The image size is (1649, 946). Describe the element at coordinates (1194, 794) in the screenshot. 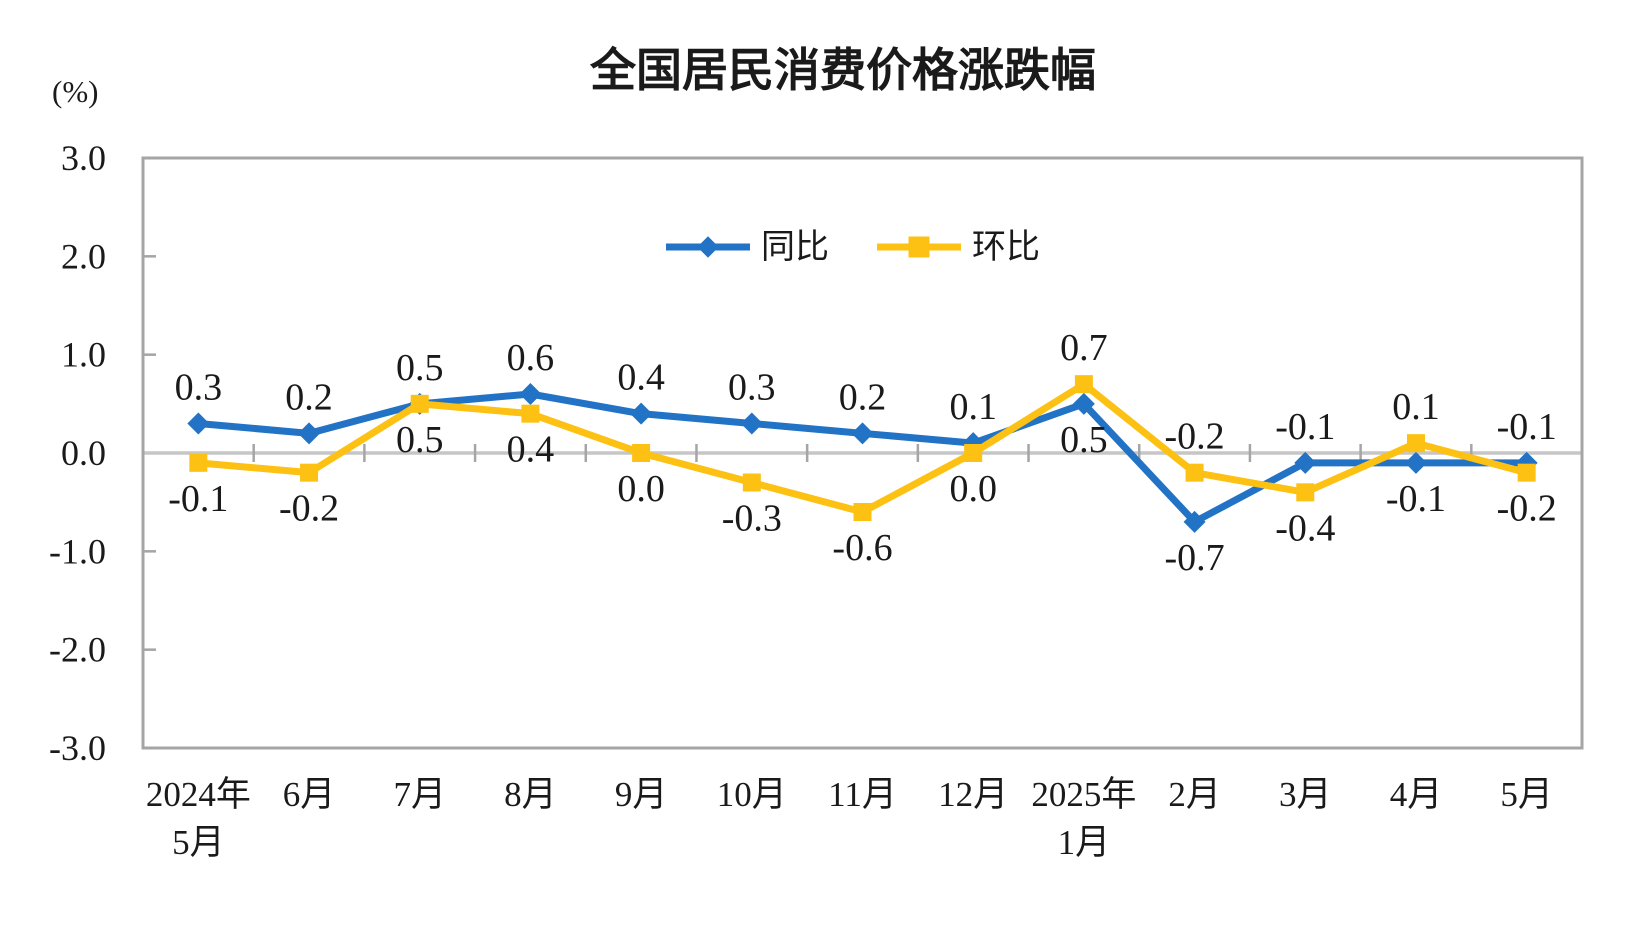

I see `x-tick-label: 2月` at that location.